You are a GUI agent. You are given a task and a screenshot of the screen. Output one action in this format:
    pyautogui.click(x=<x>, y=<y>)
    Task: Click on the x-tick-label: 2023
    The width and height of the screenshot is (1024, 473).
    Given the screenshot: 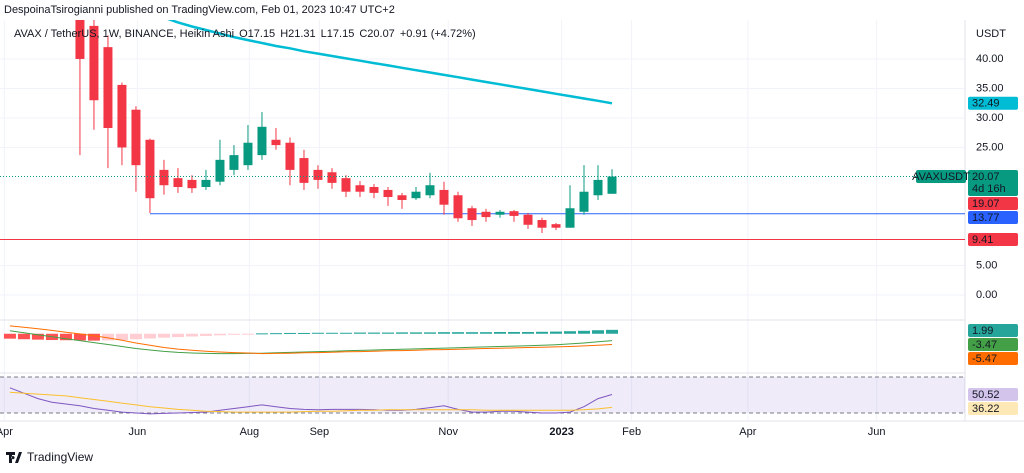 What is the action you would take?
    pyautogui.click(x=561, y=432)
    